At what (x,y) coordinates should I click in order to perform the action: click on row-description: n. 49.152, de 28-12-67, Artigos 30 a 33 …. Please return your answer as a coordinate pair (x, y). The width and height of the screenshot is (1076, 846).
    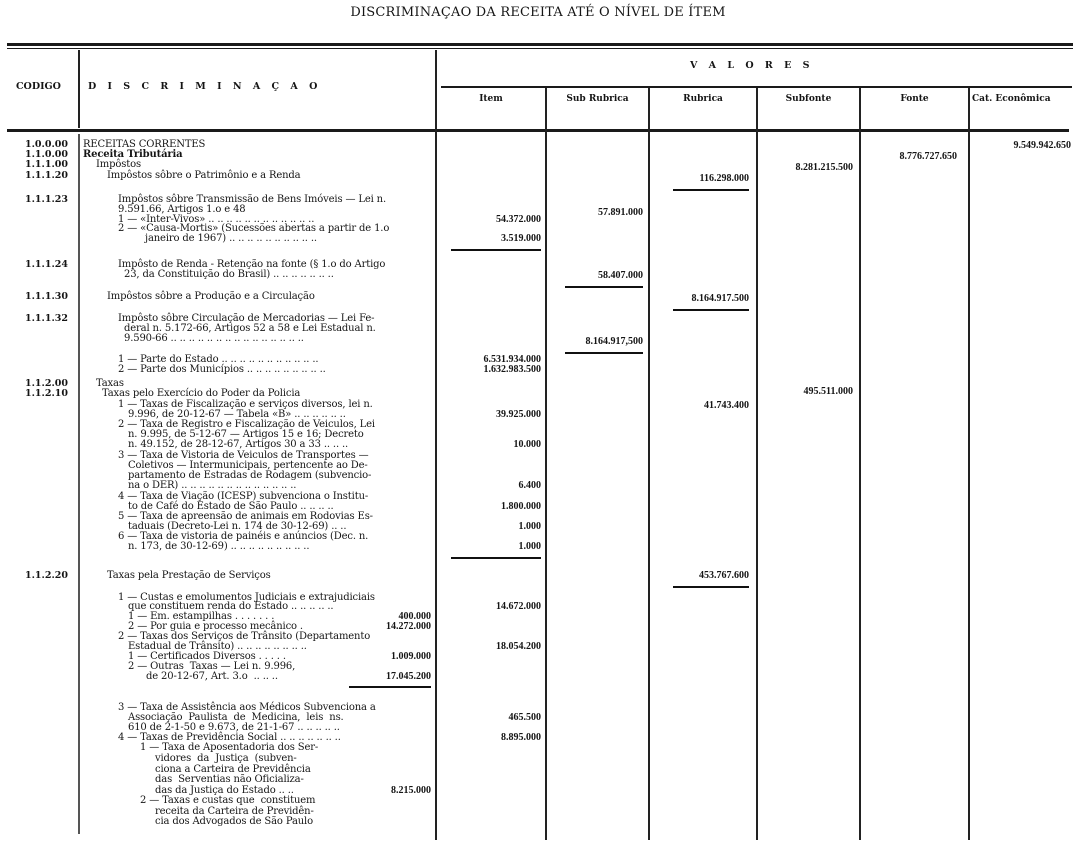
    Looking at the image, I should click on (238, 444).